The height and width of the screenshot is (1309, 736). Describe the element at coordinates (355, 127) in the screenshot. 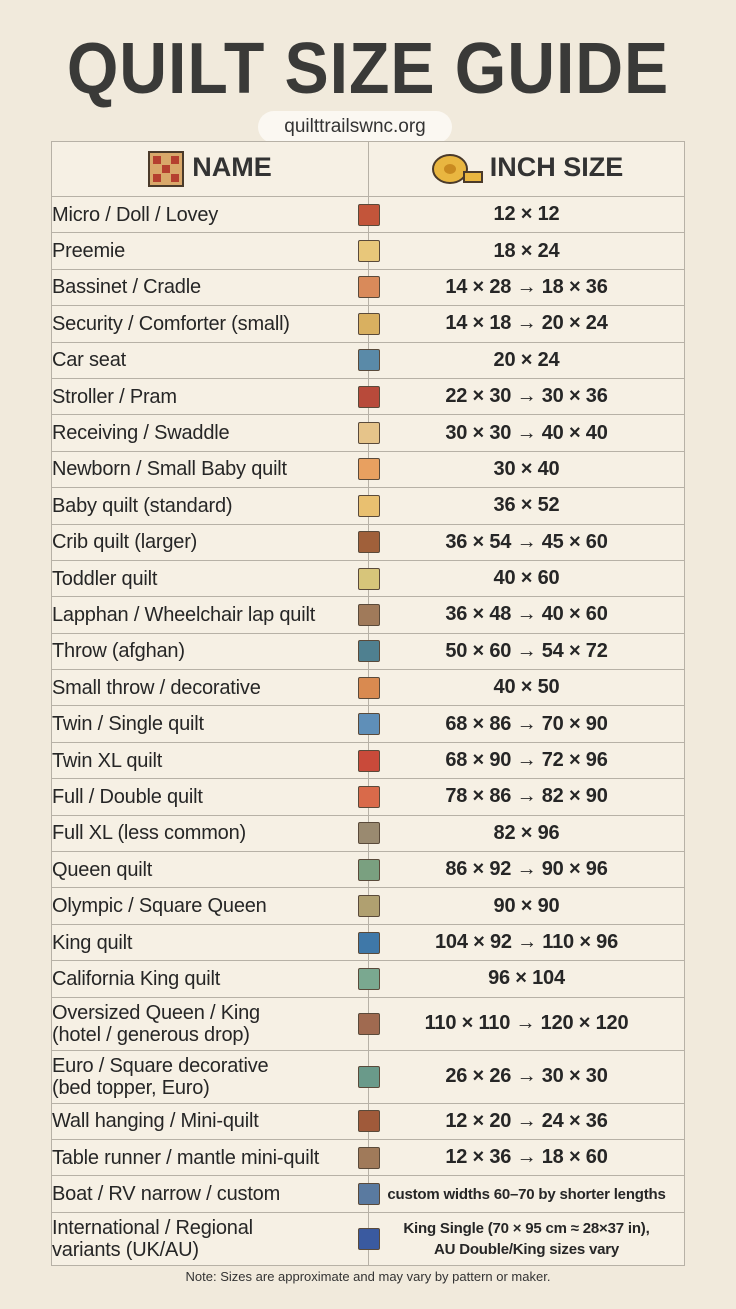

I see `url-badge: quilttrailswnc.org` at that location.